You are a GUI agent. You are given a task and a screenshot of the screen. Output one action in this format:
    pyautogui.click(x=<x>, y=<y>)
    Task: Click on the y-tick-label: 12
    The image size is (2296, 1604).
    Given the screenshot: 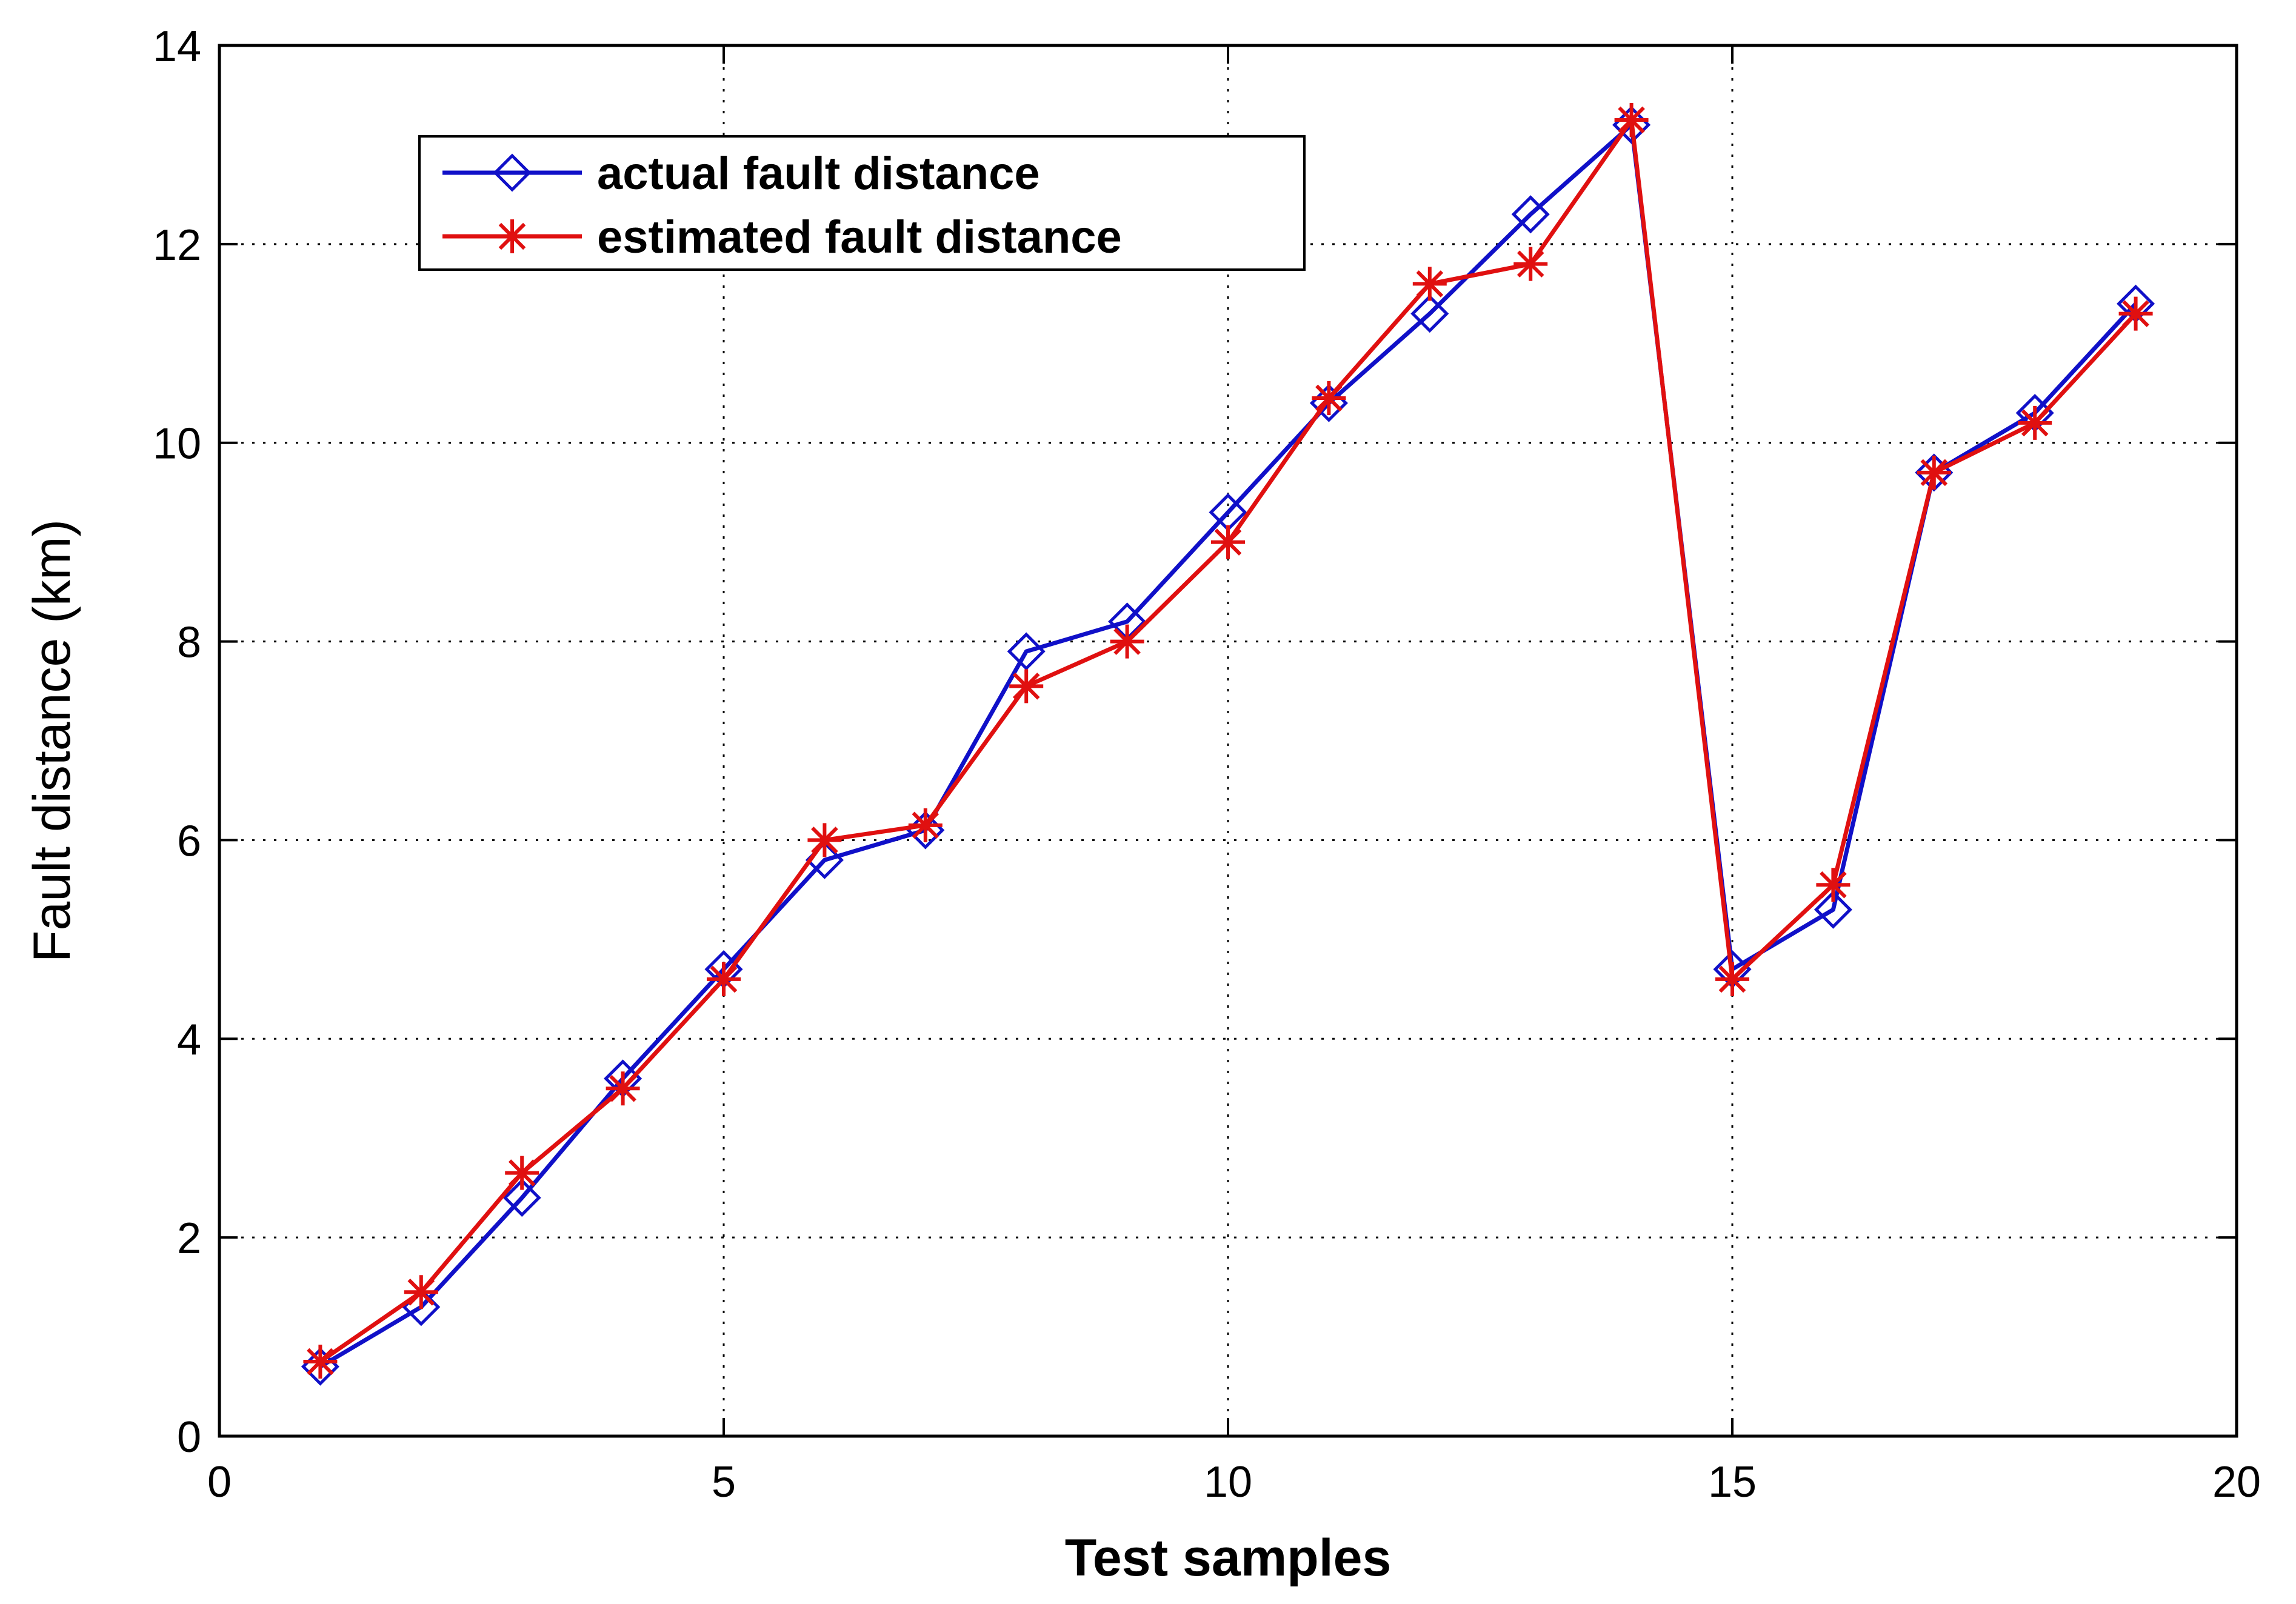 What is the action you would take?
    pyautogui.click(x=177, y=245)
    